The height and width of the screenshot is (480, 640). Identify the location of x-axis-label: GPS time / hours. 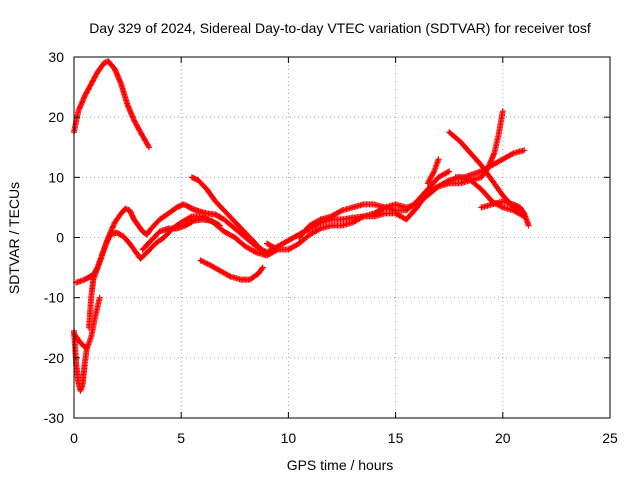
(340, 465).